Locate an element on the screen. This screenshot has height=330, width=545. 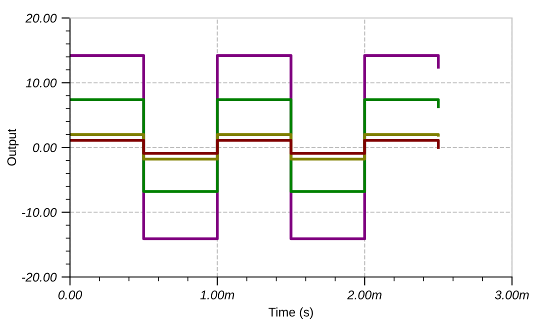
x-axis-title: Time (s) is located at coordinates (290, 313).